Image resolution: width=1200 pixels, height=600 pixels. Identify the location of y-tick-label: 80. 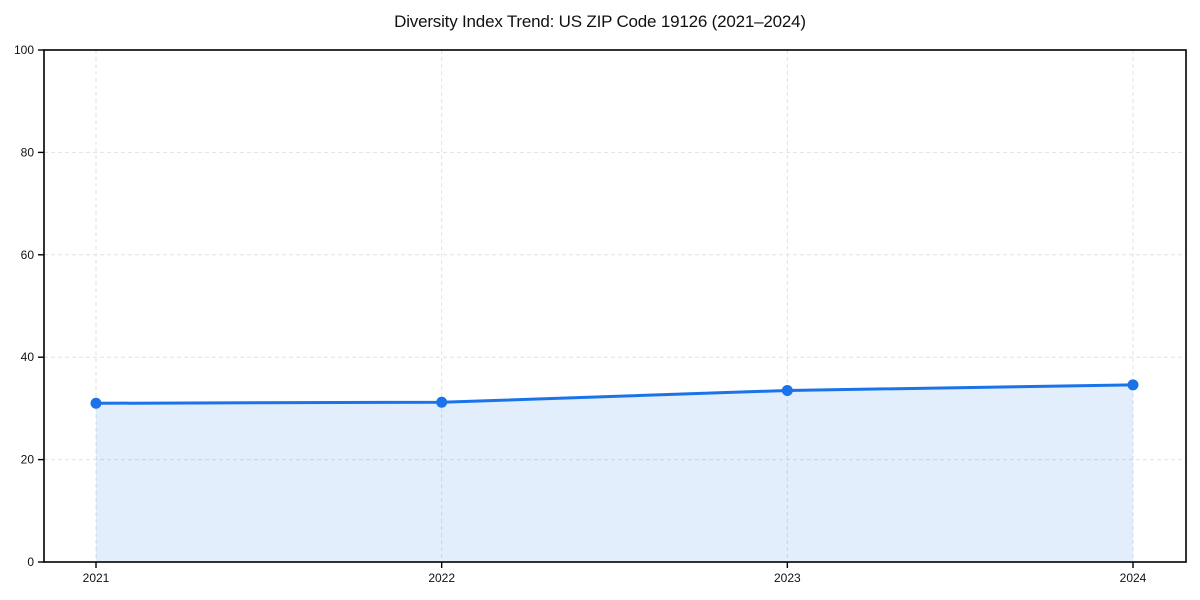
(28, 152).